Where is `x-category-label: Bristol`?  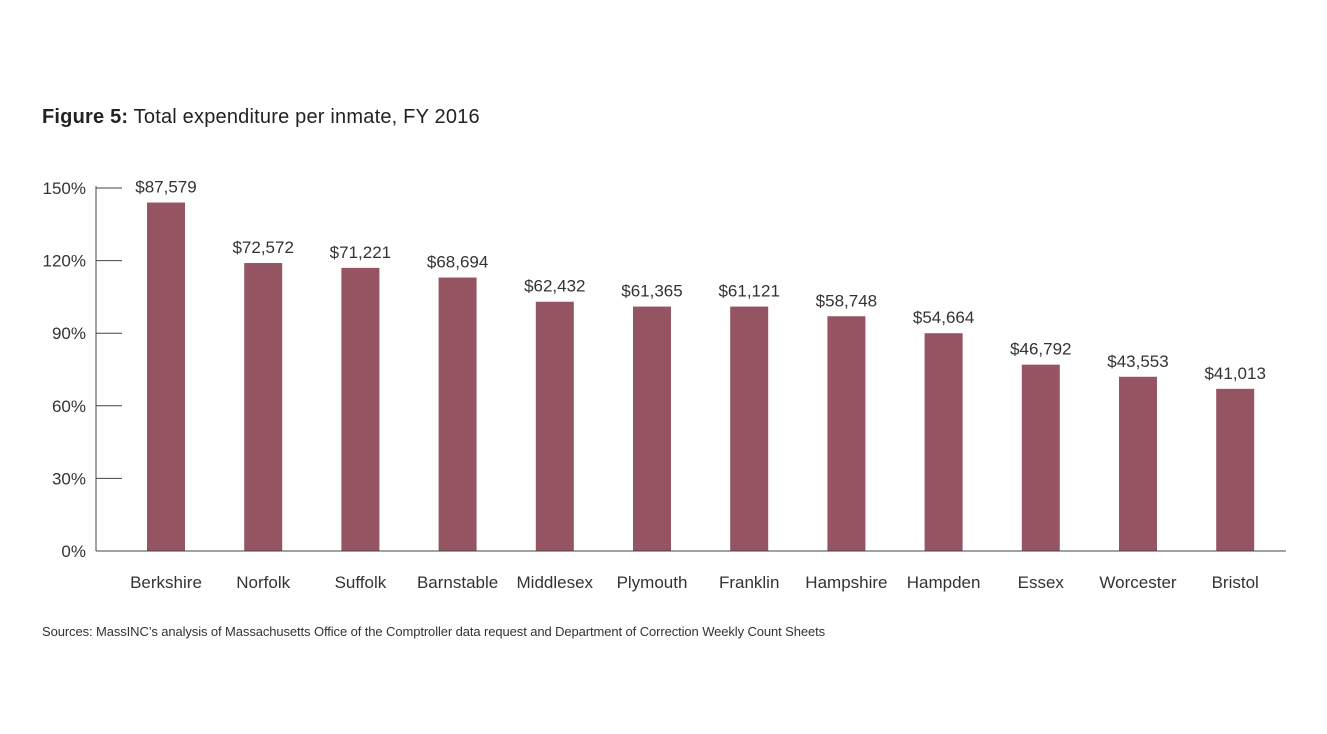
x-category-label: Bristol is located at coordinates (1235, 582).